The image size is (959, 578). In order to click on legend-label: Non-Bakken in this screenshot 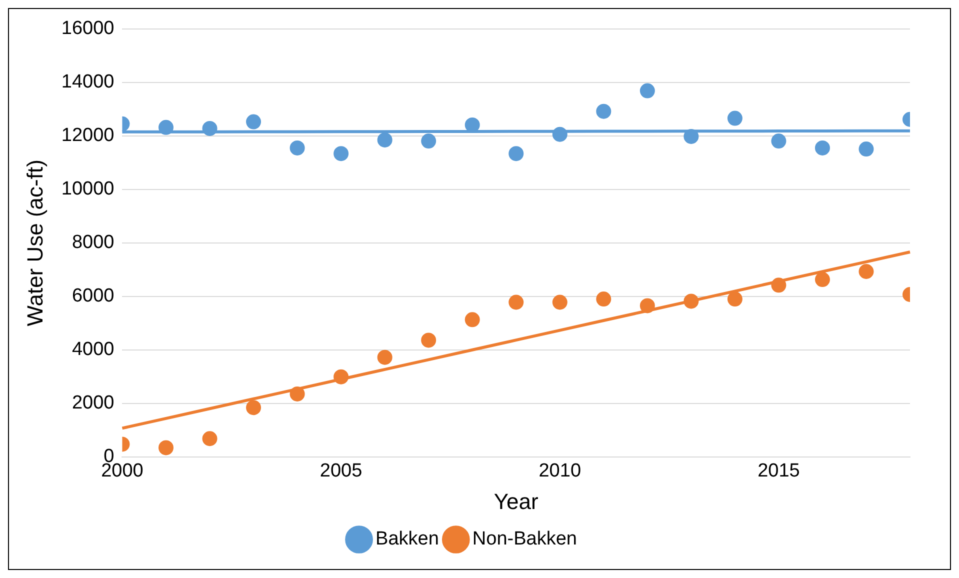, I will do `click(524, 539)`.